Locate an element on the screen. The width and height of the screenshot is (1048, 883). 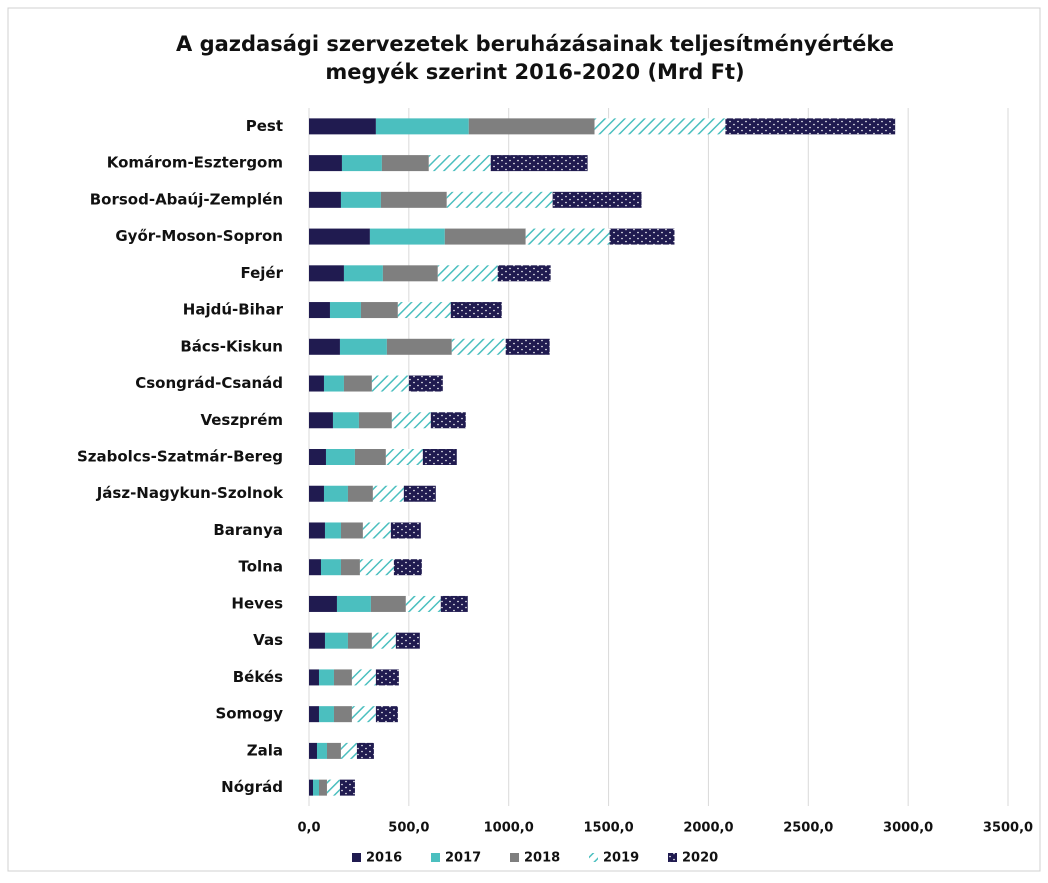
x-tick-label: 3500,0 is located at coordinates (1008, 828).